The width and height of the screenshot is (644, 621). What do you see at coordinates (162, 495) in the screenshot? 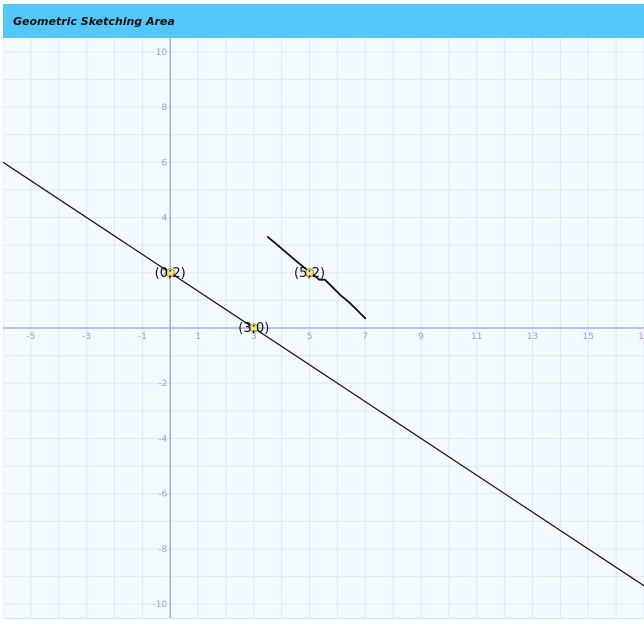
I see `y-tick-label: -6` at bounding box center [162, 495].